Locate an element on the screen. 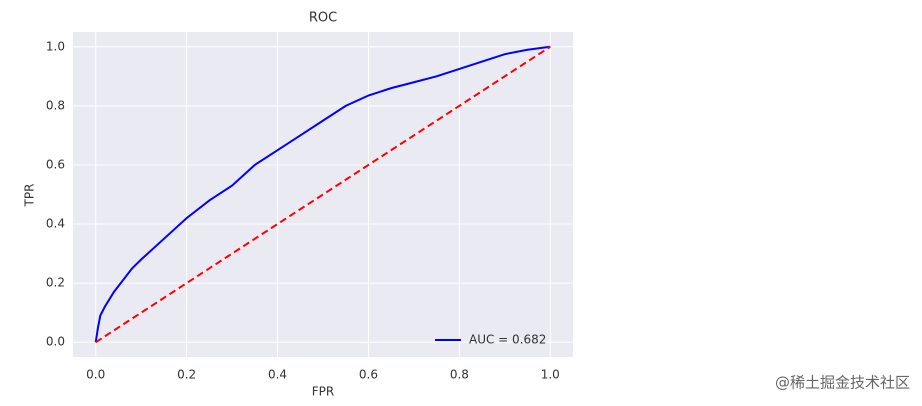 The width and height of the screenshot is (922, 406). y-tick-label: 1.0 is located at coordinates (55, 46).